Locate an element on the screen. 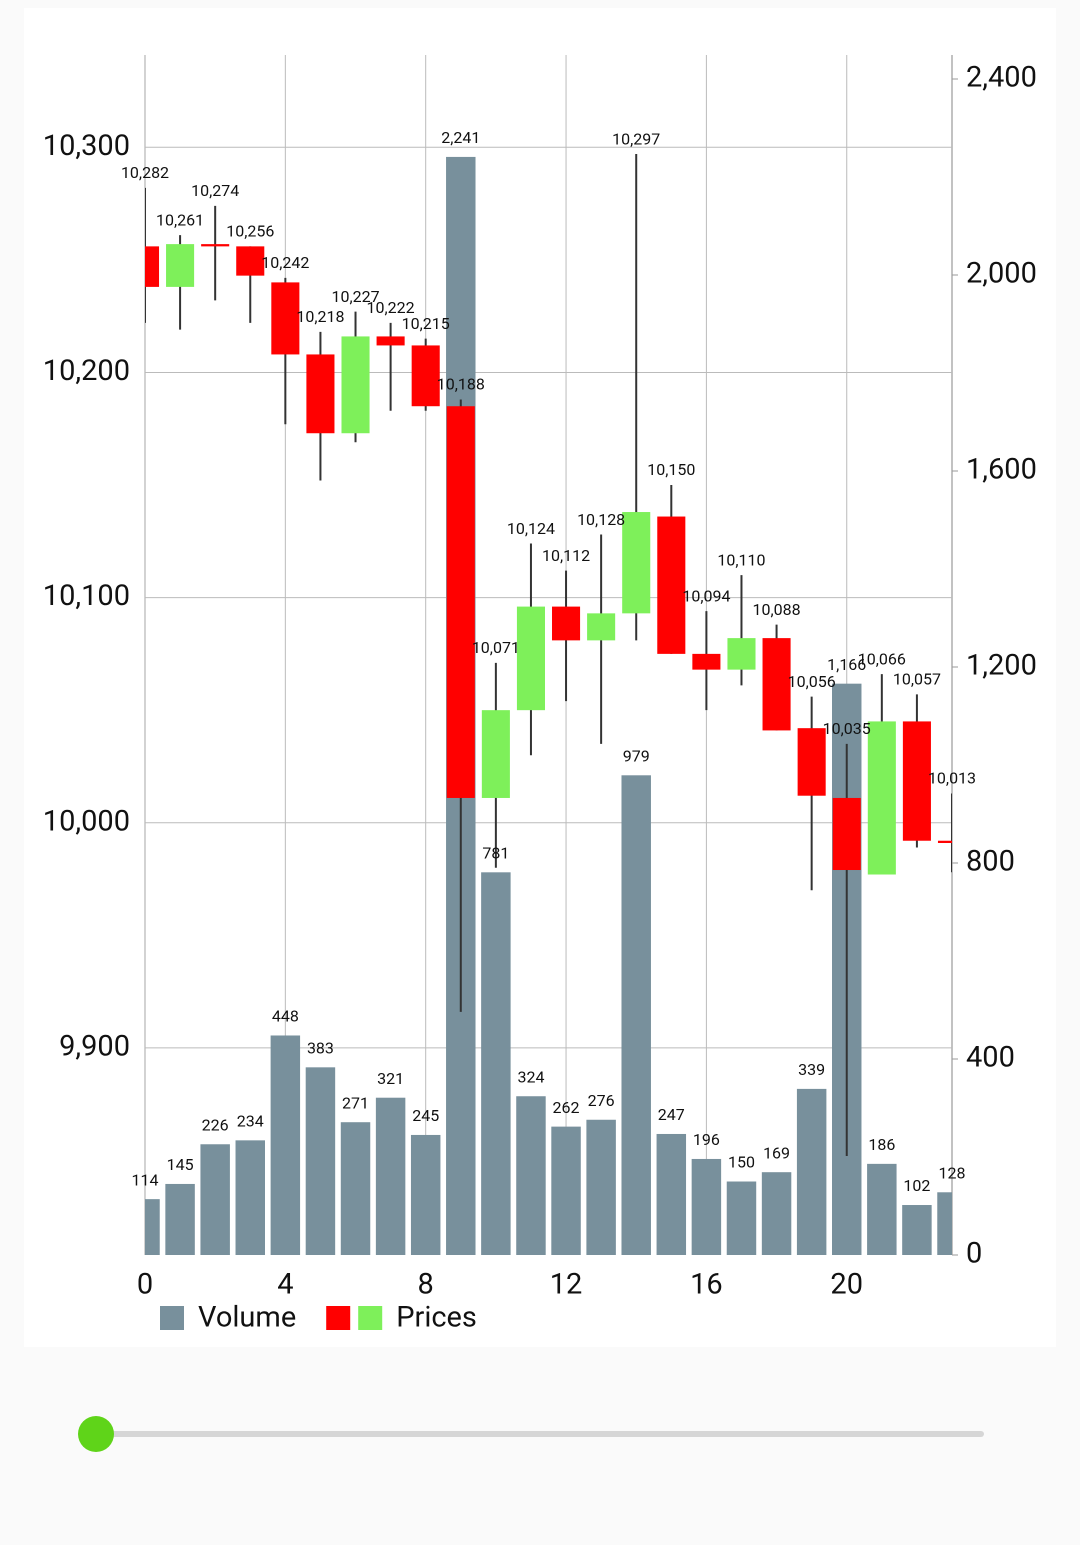 The width and height of the screenshot is (1080, 1545). y2-tick-label: 1,600 is located at coordinates (1001, 470).